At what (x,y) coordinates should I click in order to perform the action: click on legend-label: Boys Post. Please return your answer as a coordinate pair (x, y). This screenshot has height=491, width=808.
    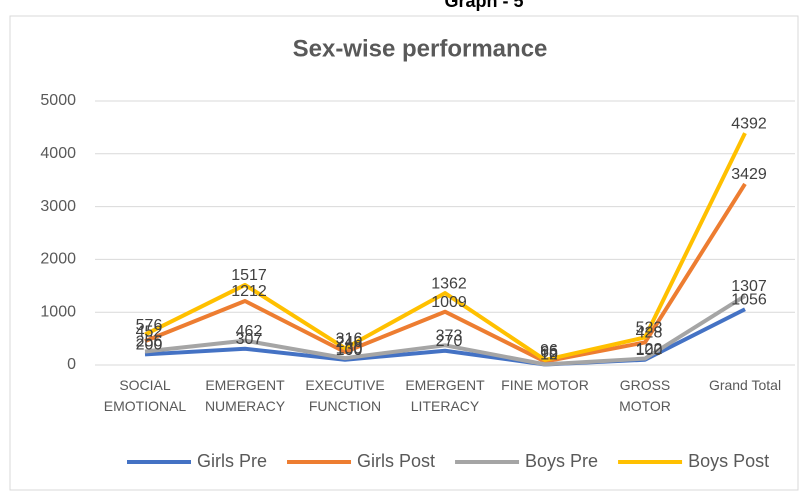
    Looking at the image, I should click on (728, 461).